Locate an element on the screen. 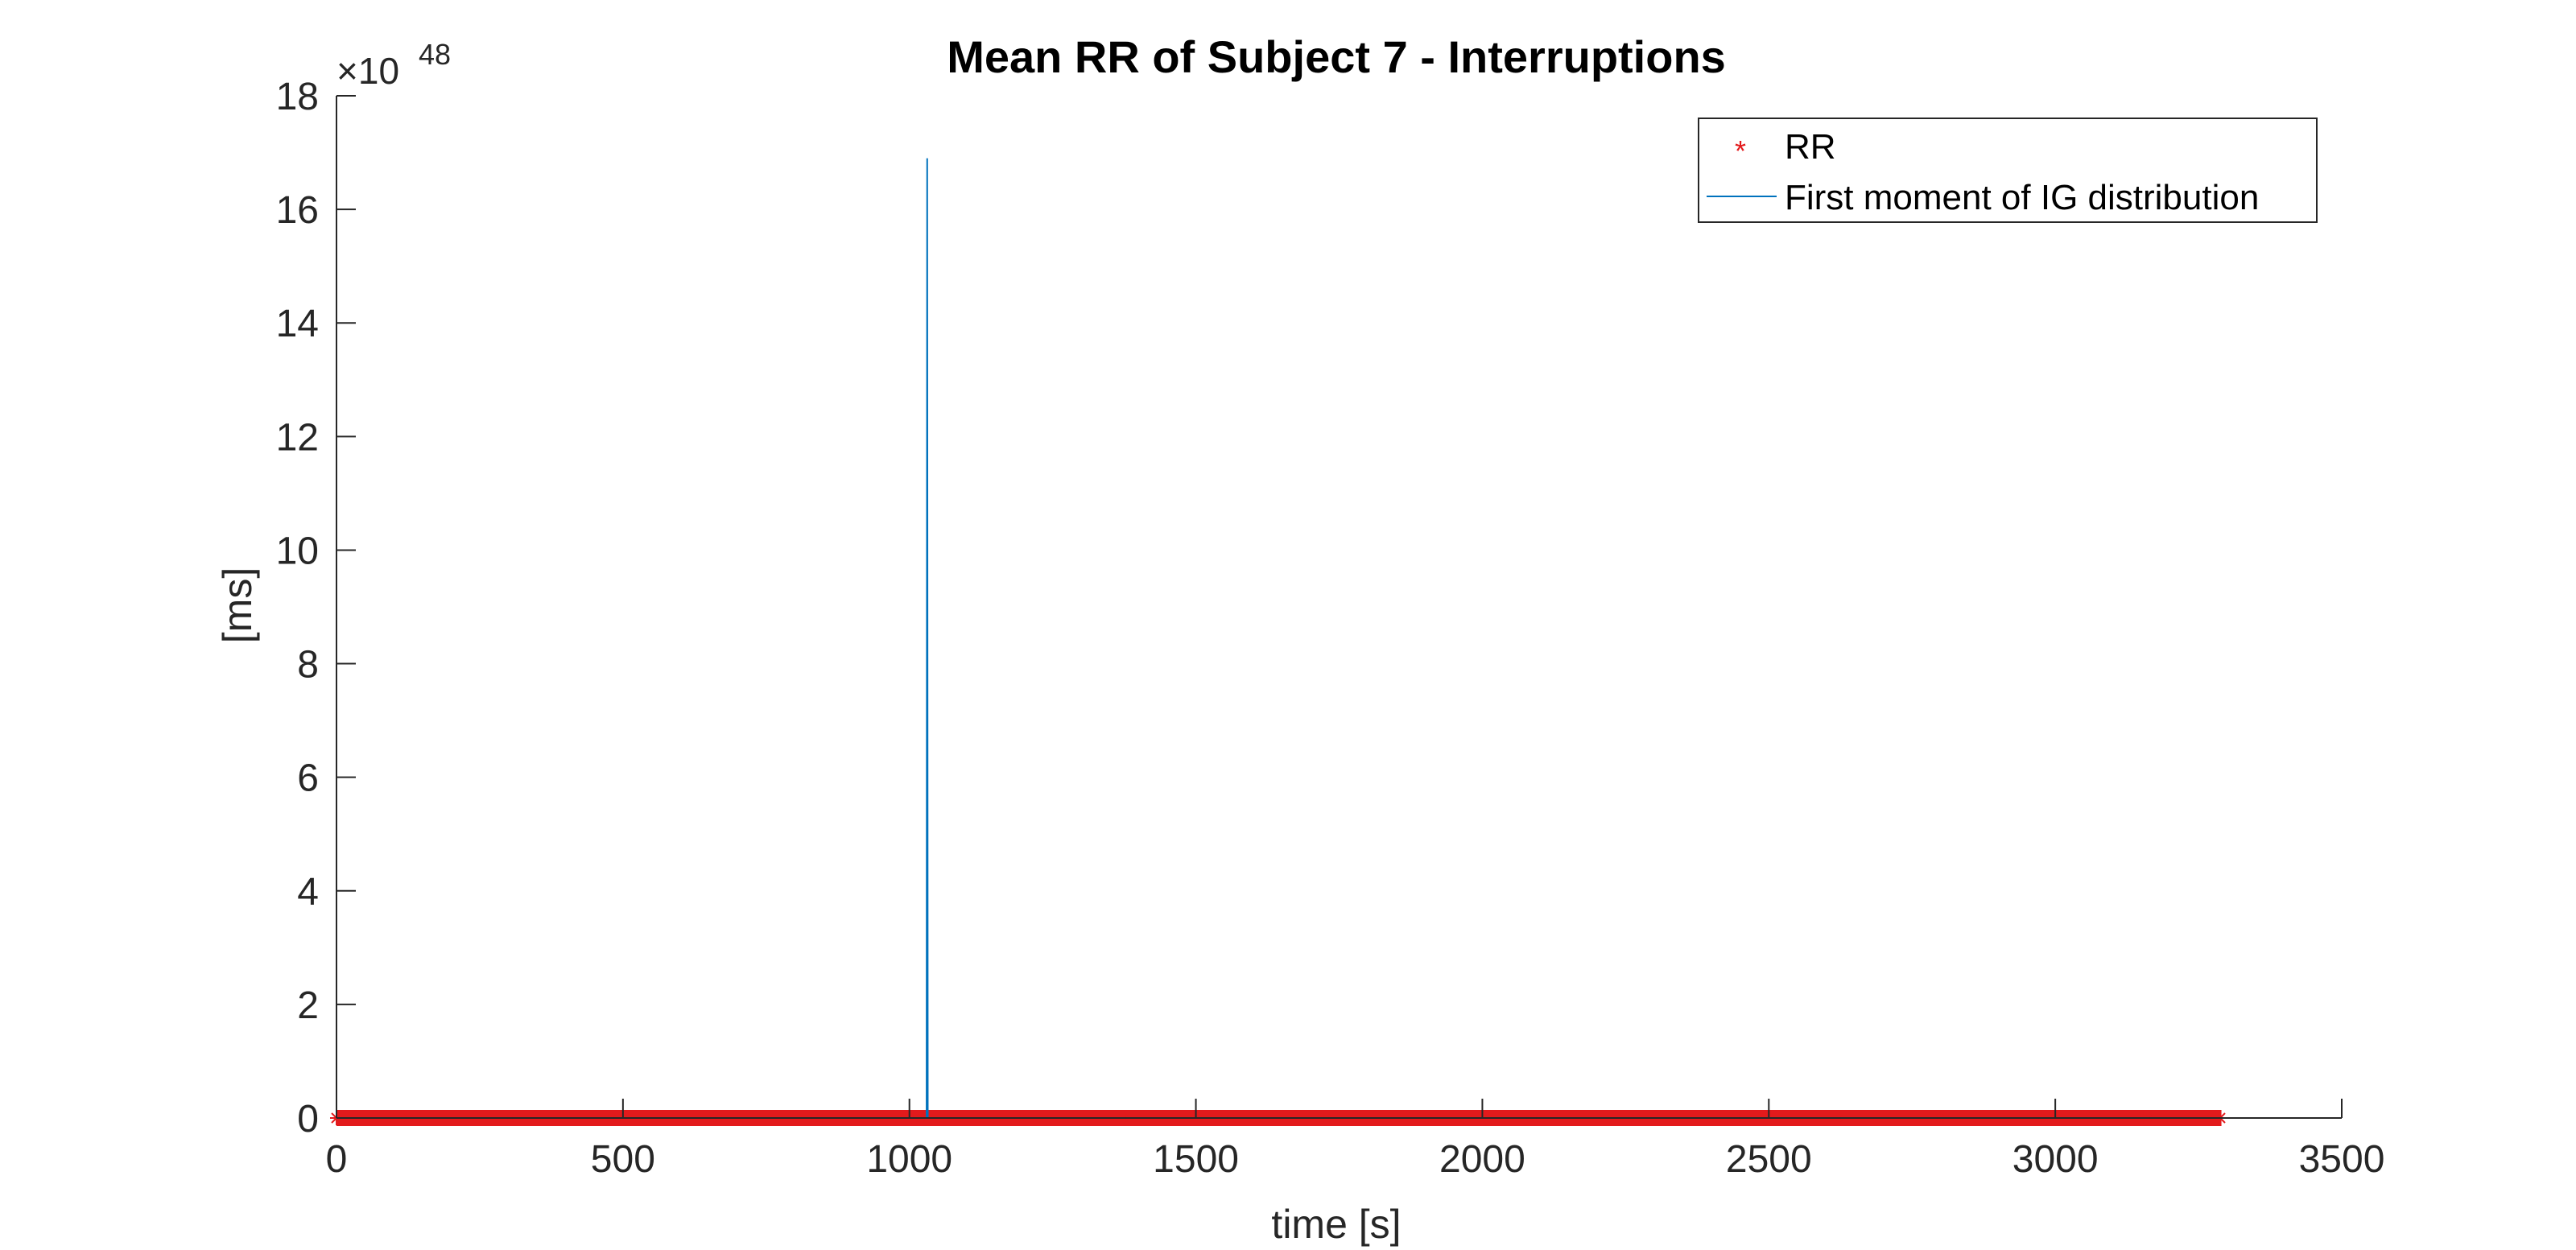 This screenshot has width=2576, height=1250. legend-rr-label: RR is located at coordinates (1810, 147).